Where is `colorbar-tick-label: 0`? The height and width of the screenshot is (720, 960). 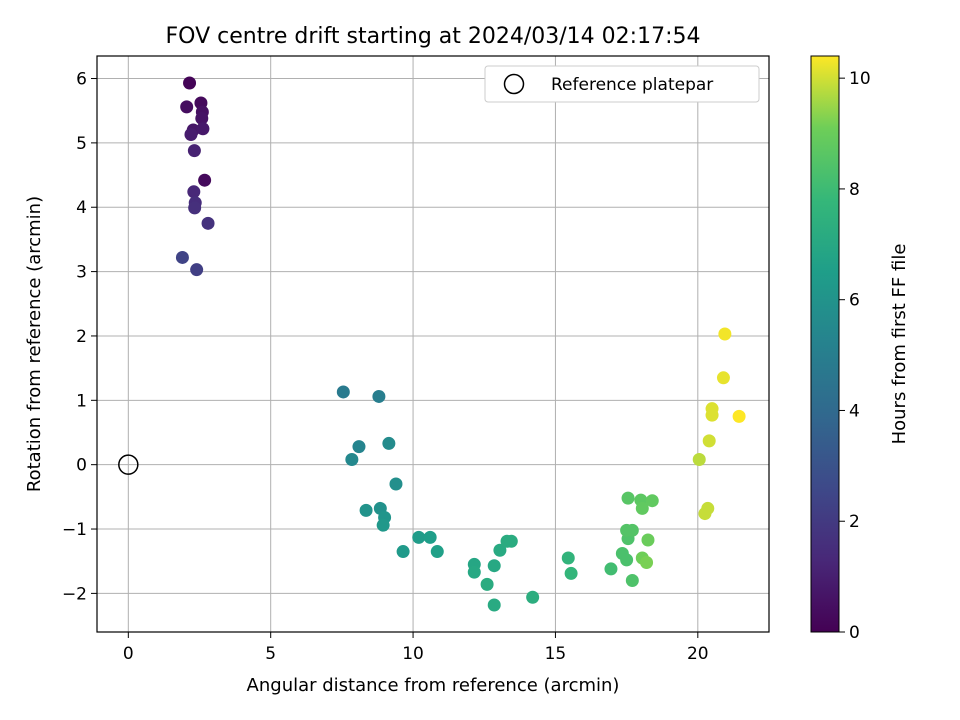
colorbar-tick-label: 0 is located at coordinates (854, 633).